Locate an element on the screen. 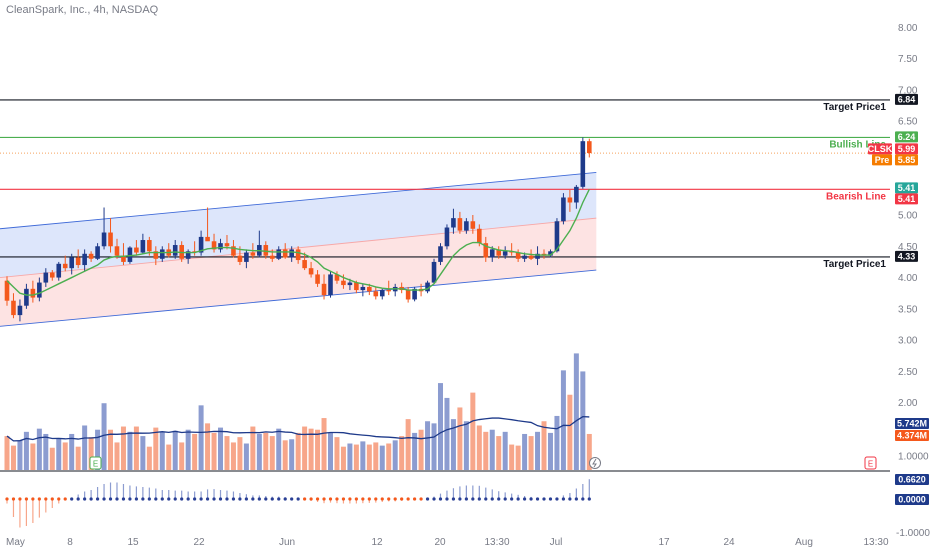 The width and height of the screenshot is (932, 550). price-label-current-bg is located at coordinates (906, 149).